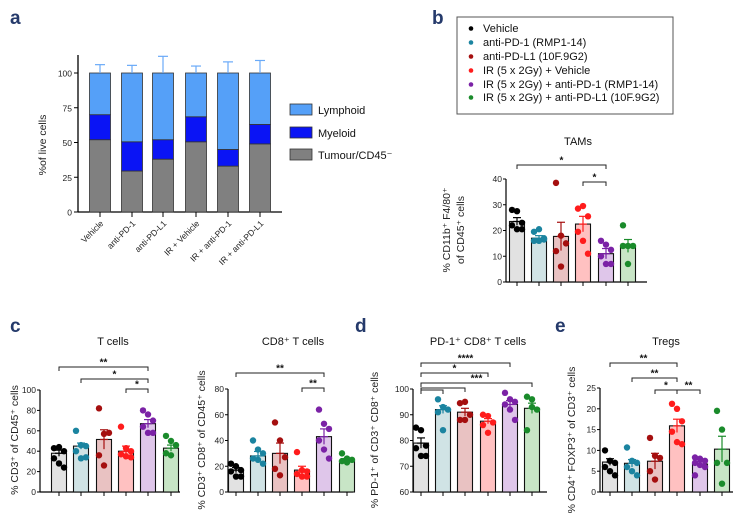  I want to click on y-tick-label: 90, so click(405, 415).